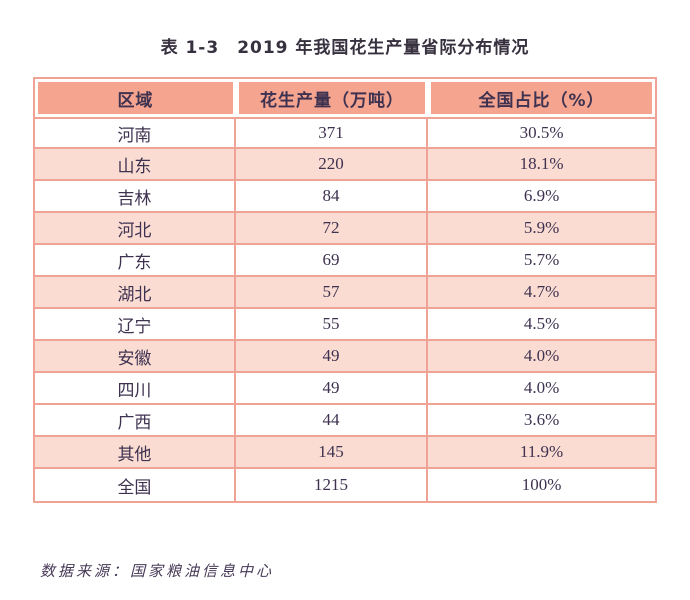 Image resolution: width=690 pixels, height=600 pixels. I want to click on table-row: 河北 72 5.9%, so click(345, 229).